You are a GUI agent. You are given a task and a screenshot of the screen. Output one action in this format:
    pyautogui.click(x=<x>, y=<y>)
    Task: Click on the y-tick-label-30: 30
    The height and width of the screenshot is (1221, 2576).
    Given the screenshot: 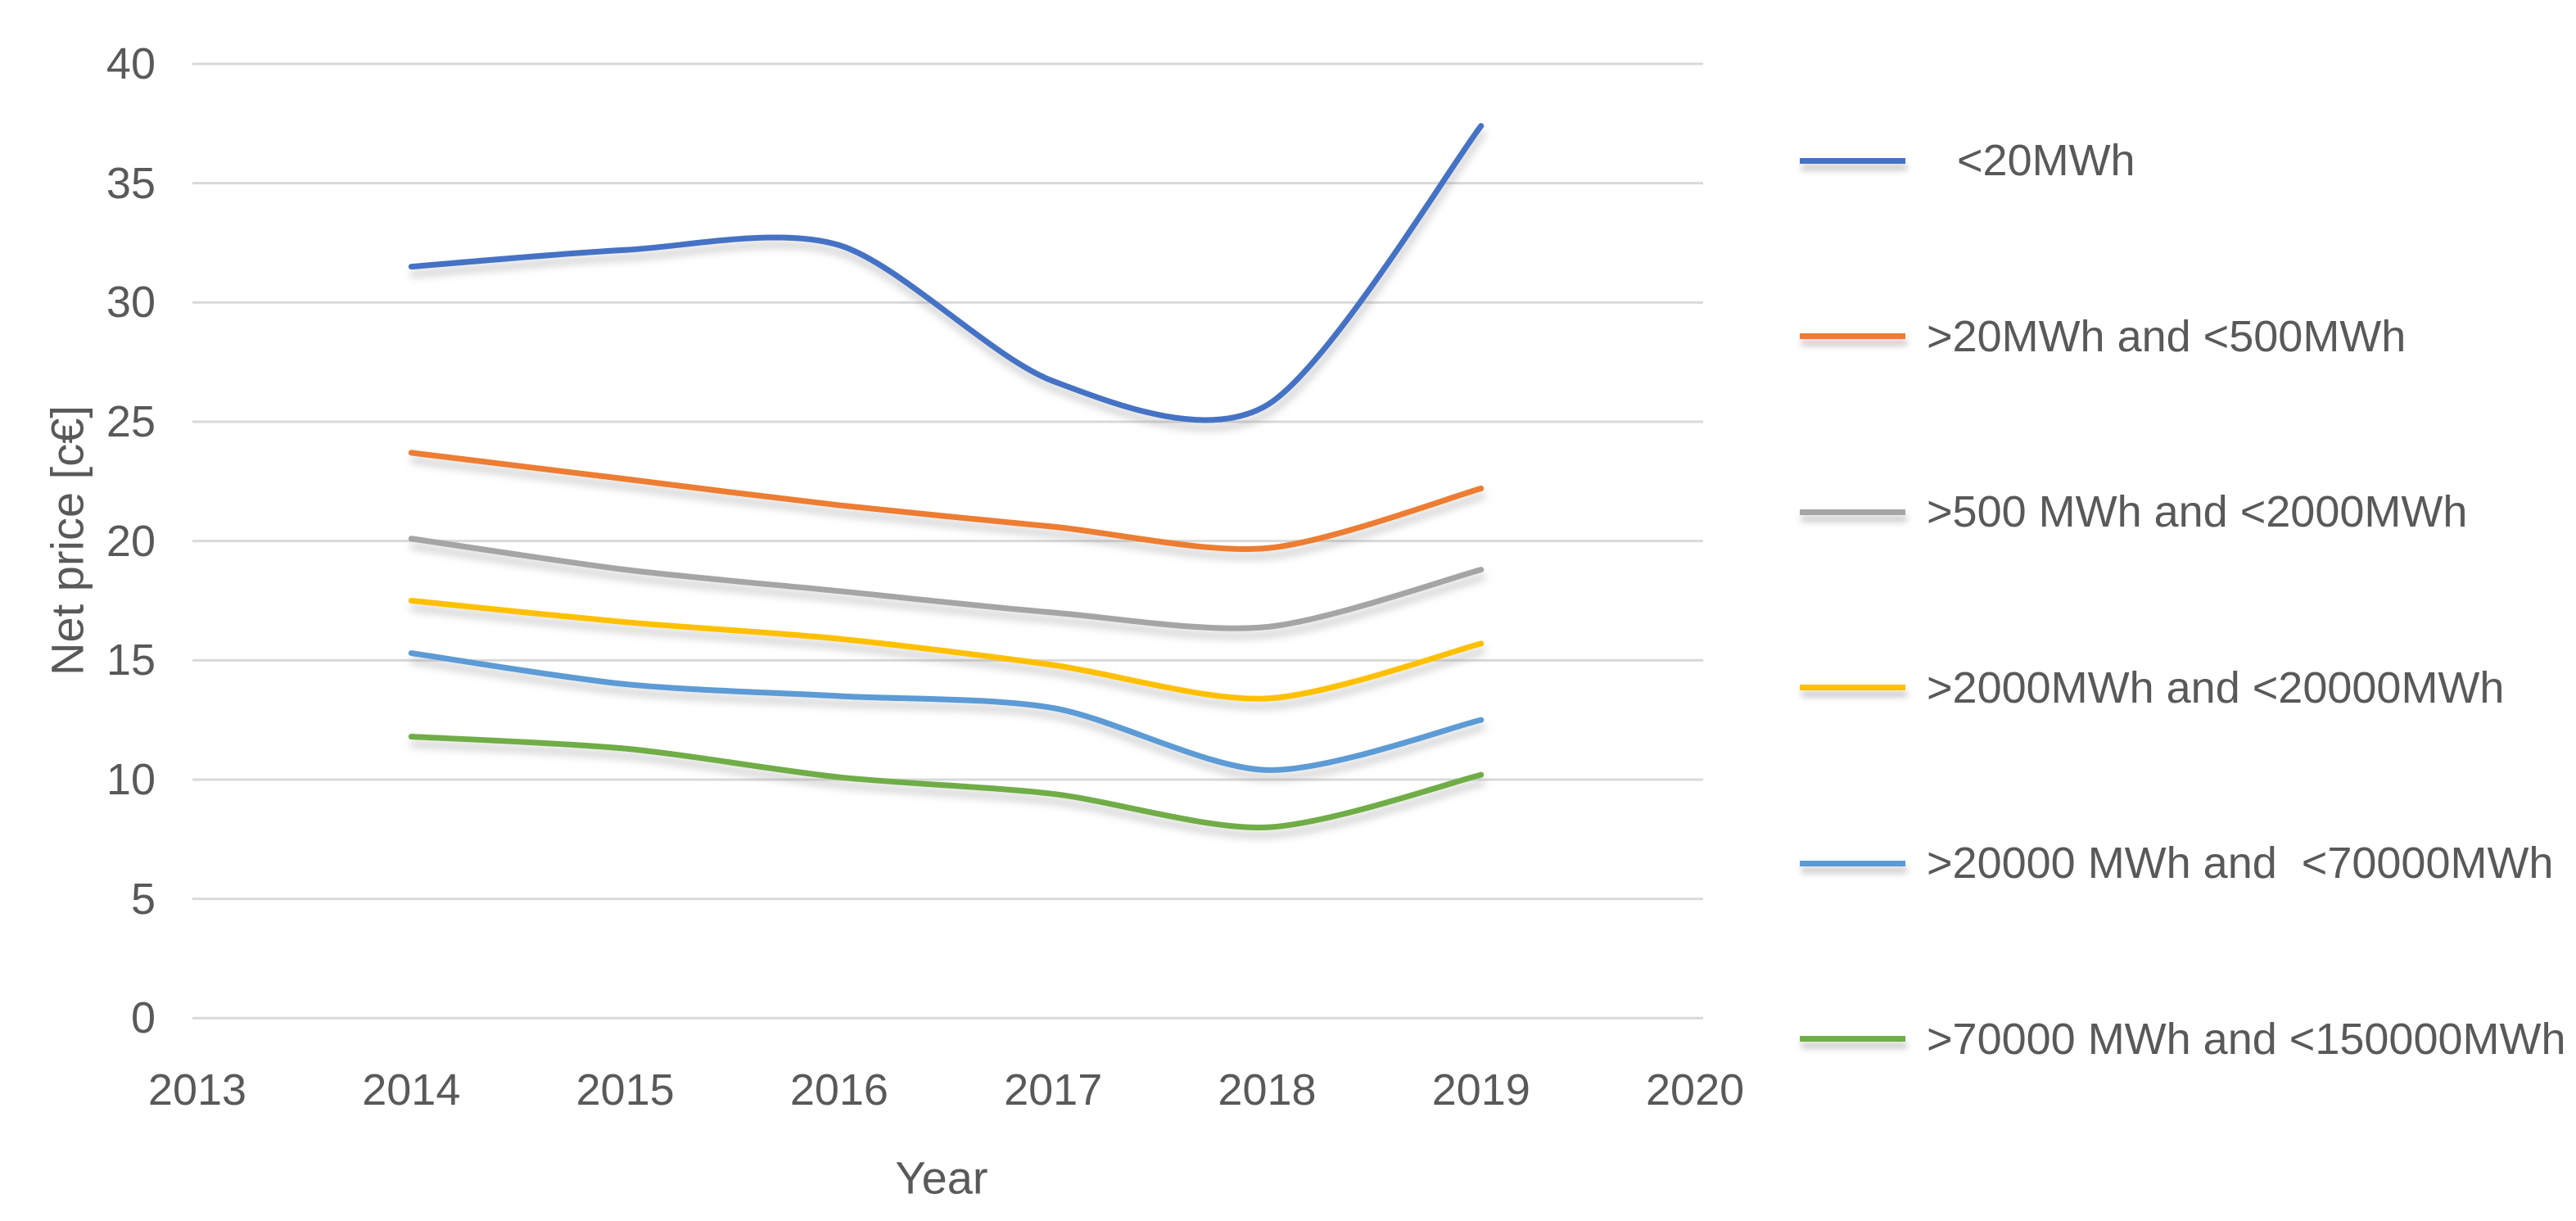 What is the action you would take?
    pyautogui.click(x=131, y=303)
    